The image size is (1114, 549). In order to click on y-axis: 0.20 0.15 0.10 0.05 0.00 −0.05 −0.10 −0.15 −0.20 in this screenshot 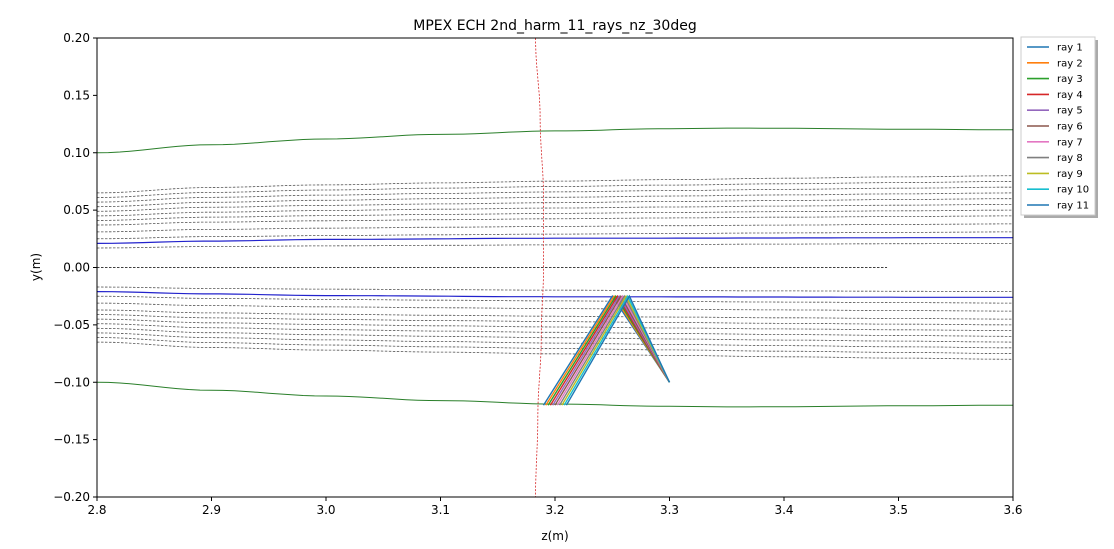, I will do `click(75, 267)`.